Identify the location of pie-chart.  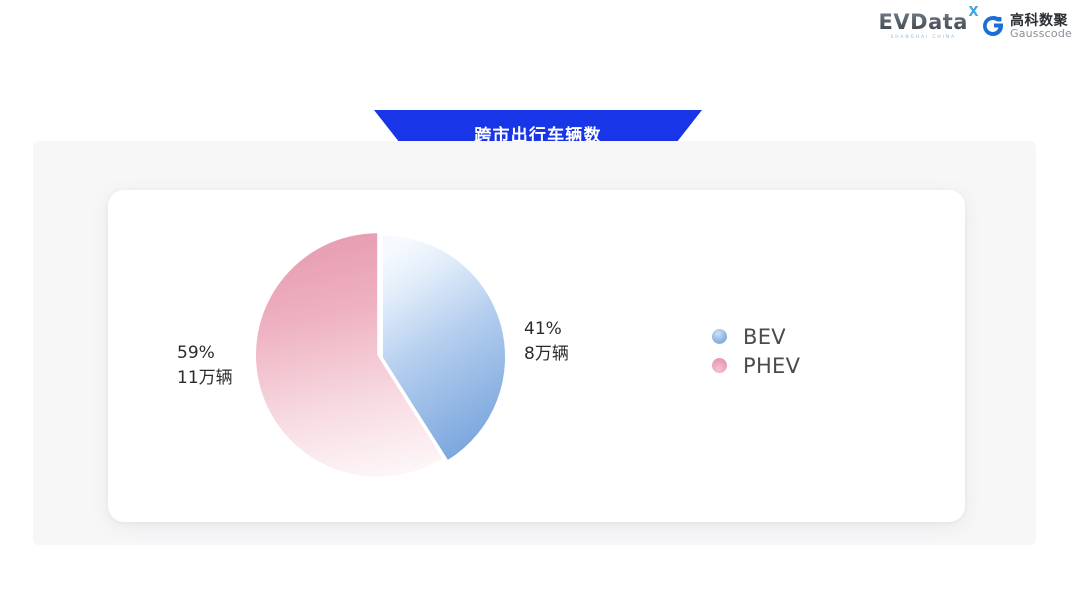
(381, 355).